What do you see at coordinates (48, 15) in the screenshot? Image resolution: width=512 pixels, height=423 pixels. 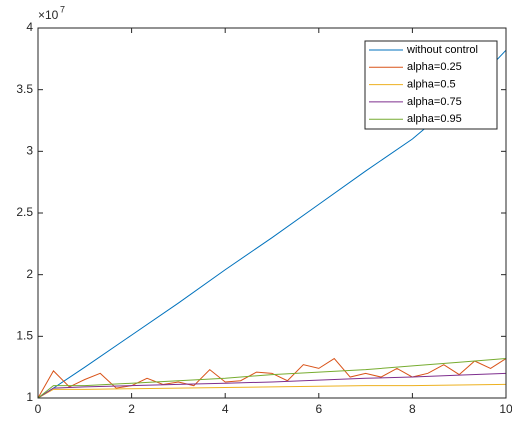 I see `y-multiplier: ×10` at bounding box center [48, 15].